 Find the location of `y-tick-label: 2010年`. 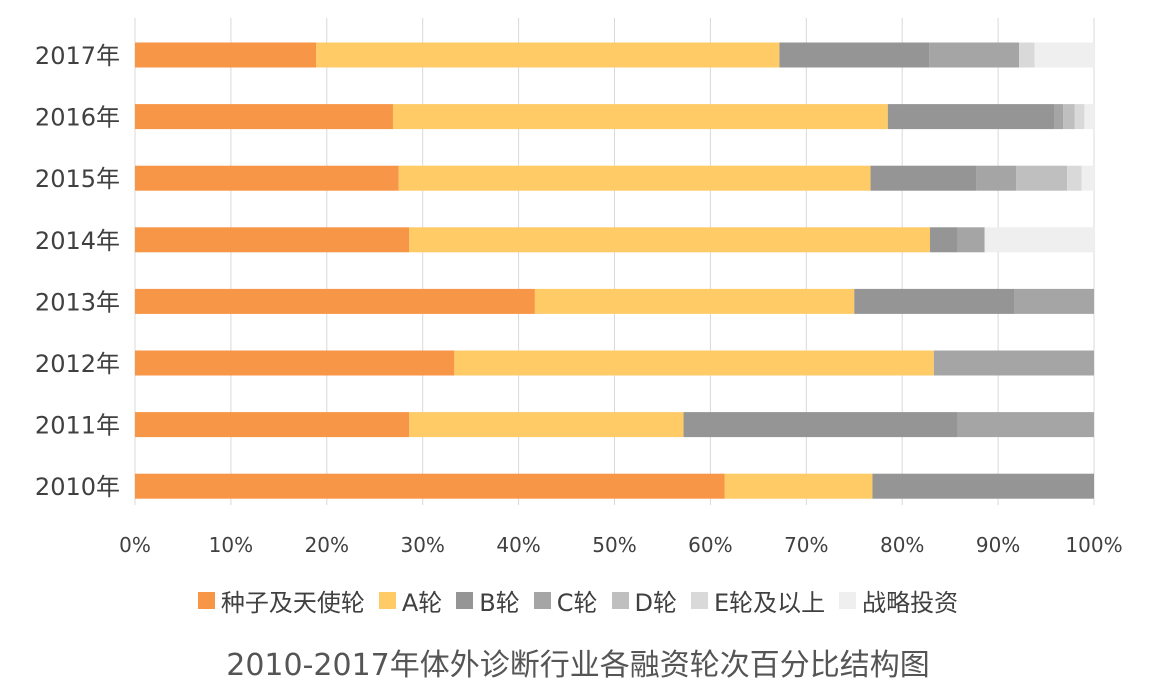

y-tick-label: 2010年 is located at coordinates (77, 487).